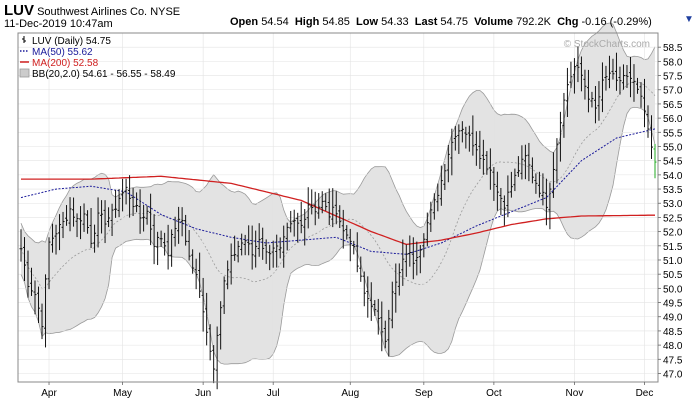 The height and width of the screenshot is (400, 700). I want to click on exchange: NYSE, so click(165, 12).